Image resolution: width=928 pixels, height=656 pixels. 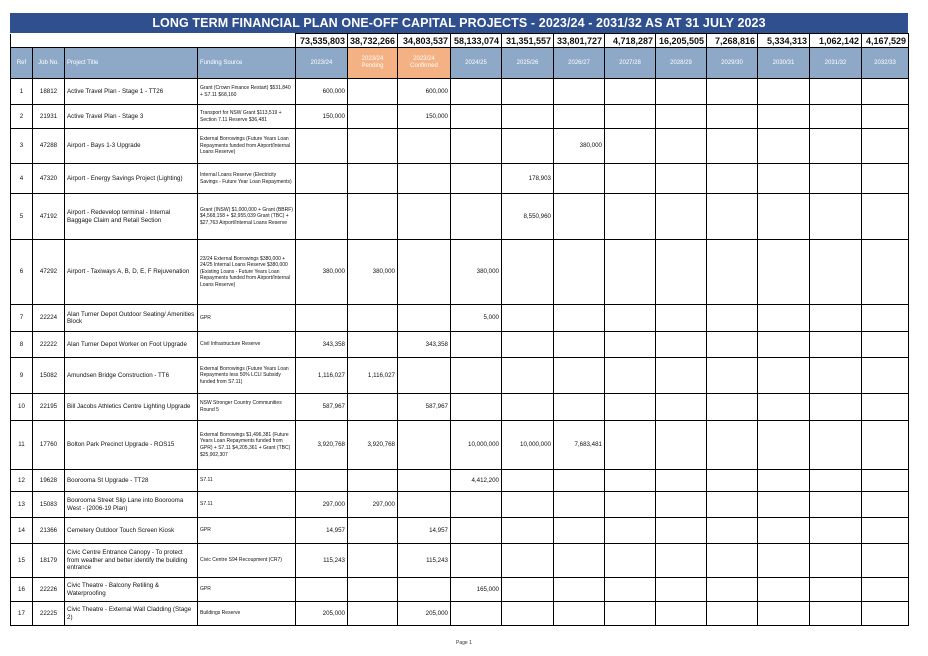 I want to click on row-amount: 343,358, so click(x=321, y=344).